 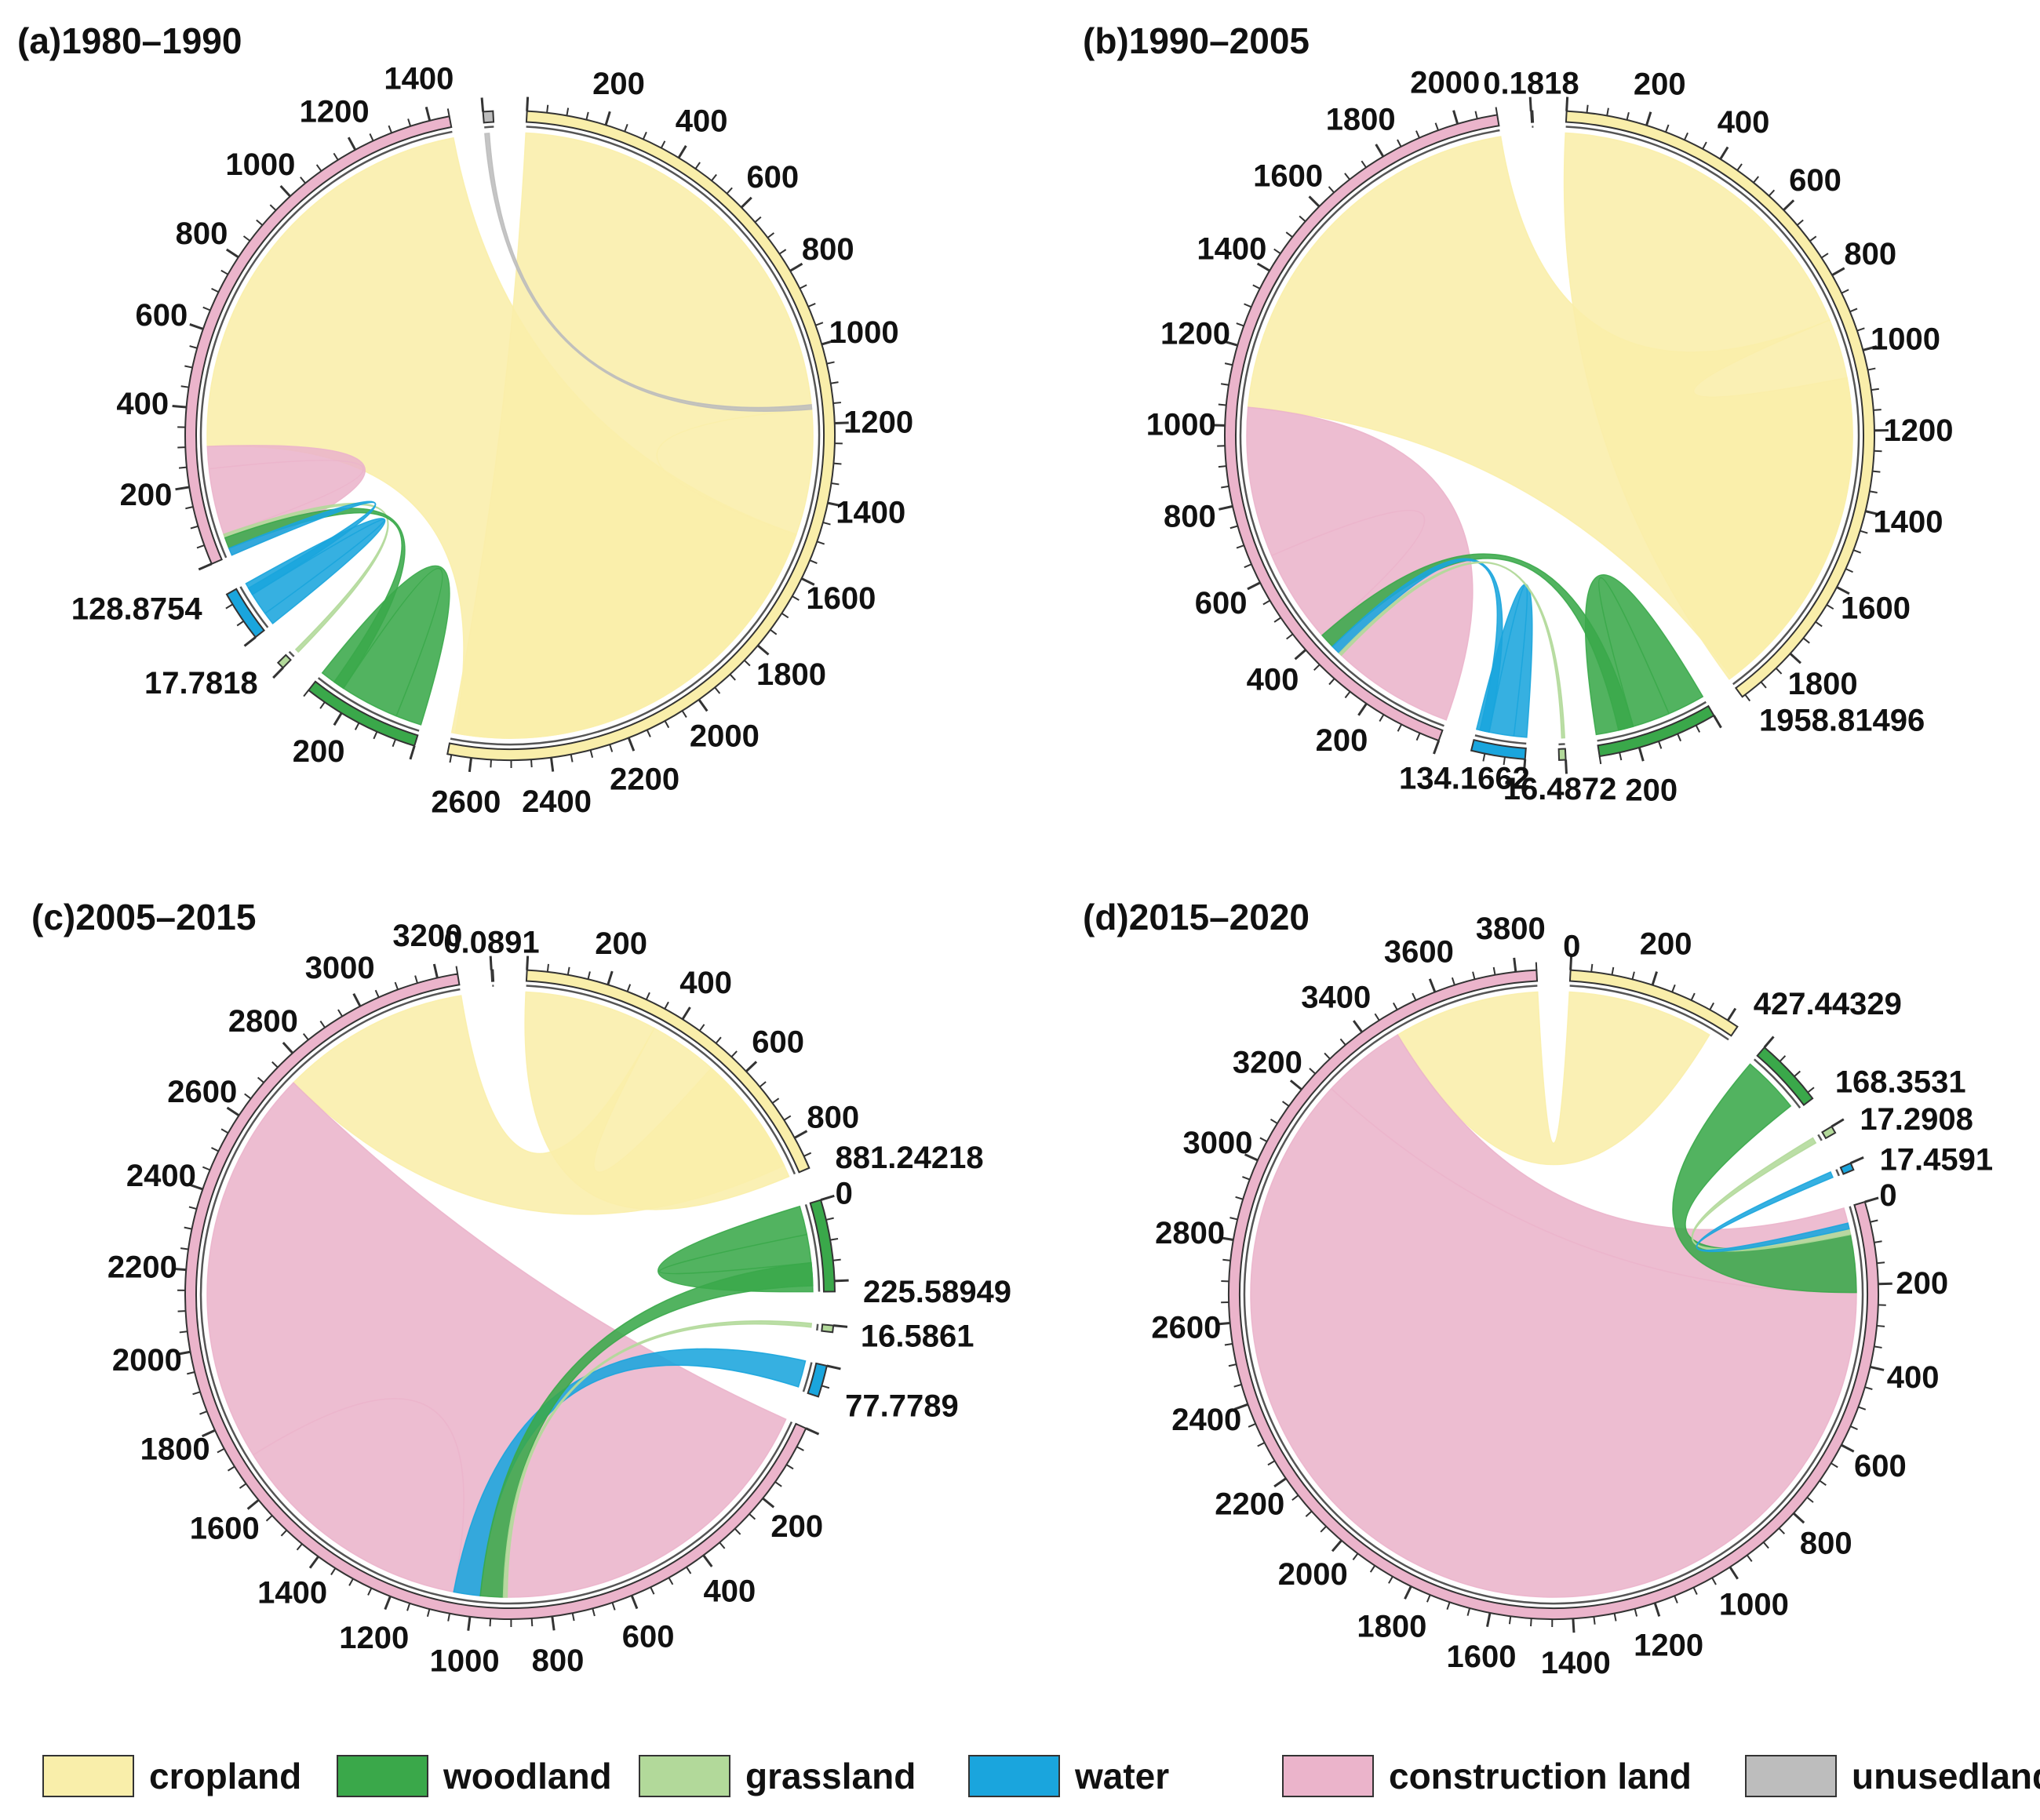 What do you see at coordinates (1908, 522) in the screenshot?
I see `tick-label: 1400` at bounding box center [1908, 522].